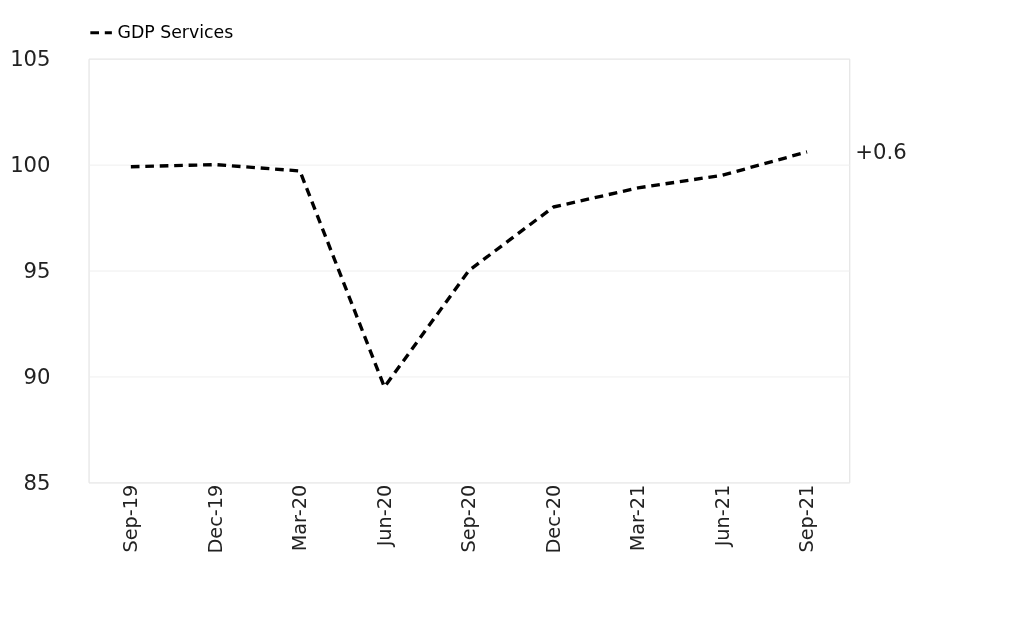 This screenshot has height=643, width=1013. Describe the element at coordinates (722, 516) in the screenshot. I see `x-tick-label: Jun-21` at that location.